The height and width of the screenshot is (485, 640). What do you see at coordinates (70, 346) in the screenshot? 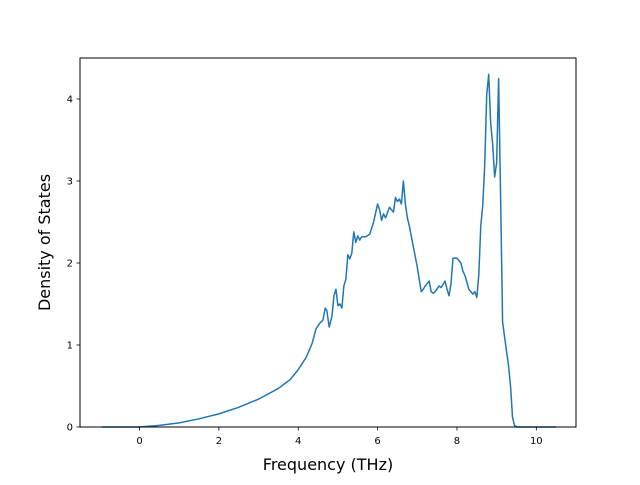
I see `y-tick-label: 1` at bounding box center [70, 346].